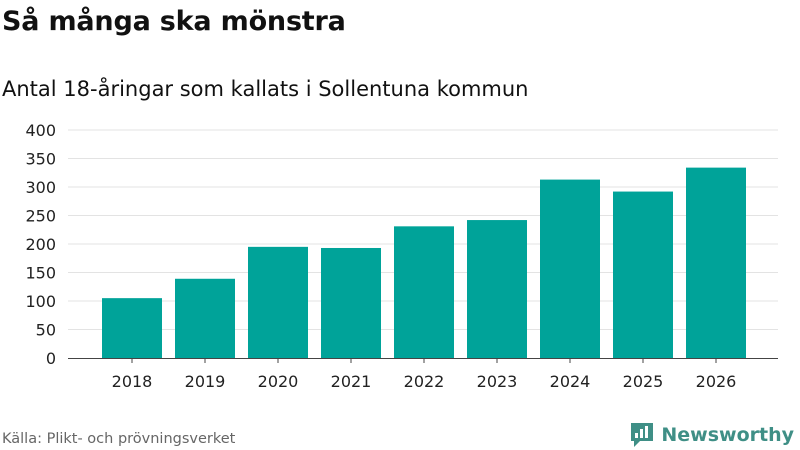 The height and width of the screenshot is (450, 800). What do you see at coordinates (132, 328) in the screenshot?
I see `bar-2018` at bounding box center [132, 328].